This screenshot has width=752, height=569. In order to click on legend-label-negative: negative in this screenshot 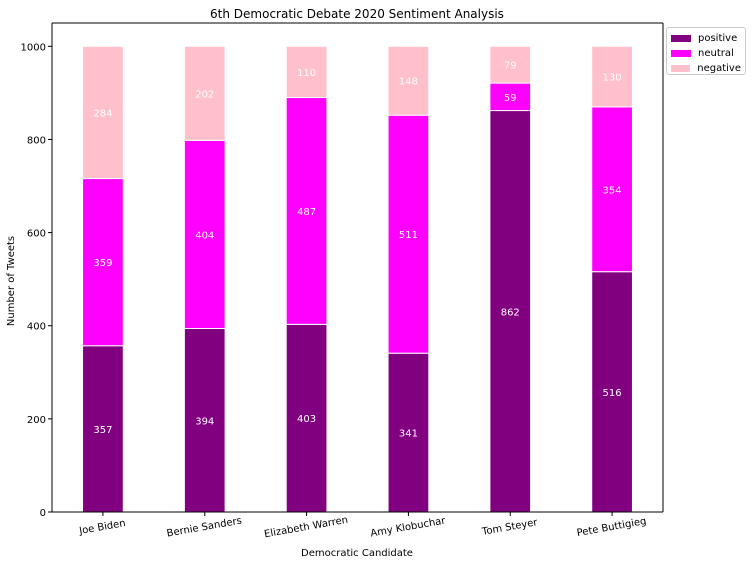, I will do `click(719, 68)`.